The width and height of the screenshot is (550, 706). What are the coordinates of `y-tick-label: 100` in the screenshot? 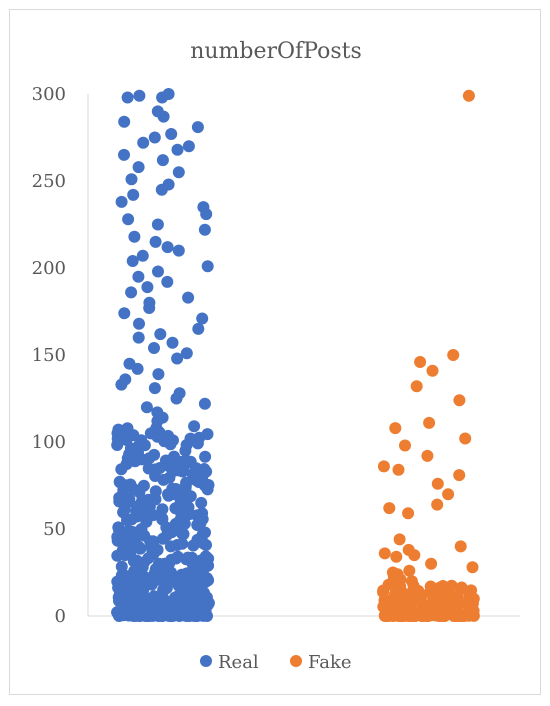 It's located at (49, 442).